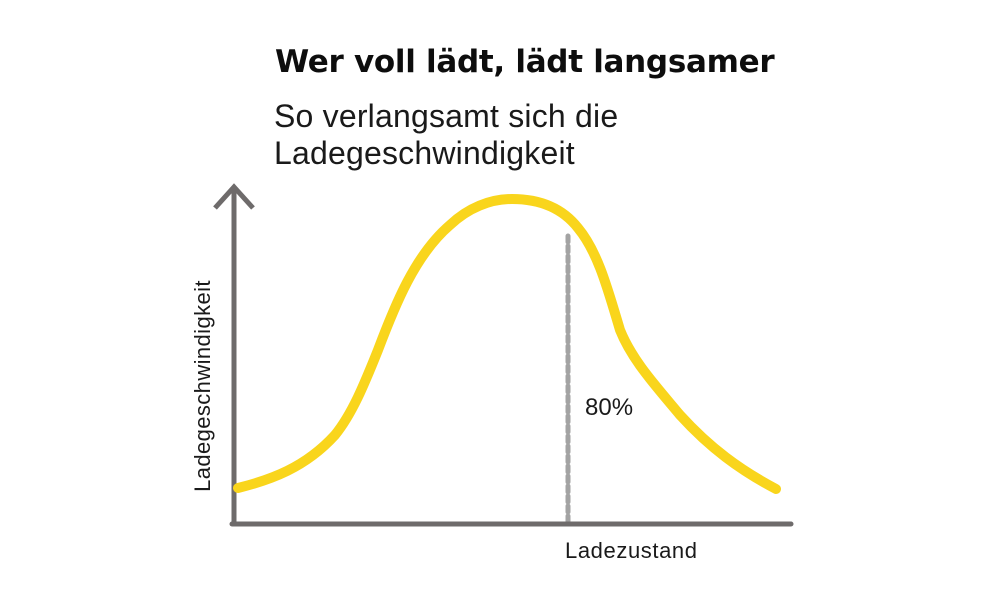 The width and height of the screenshot is (1000, 600). I want to click on y-axis-arrowhead-icon, so click(234, 196).